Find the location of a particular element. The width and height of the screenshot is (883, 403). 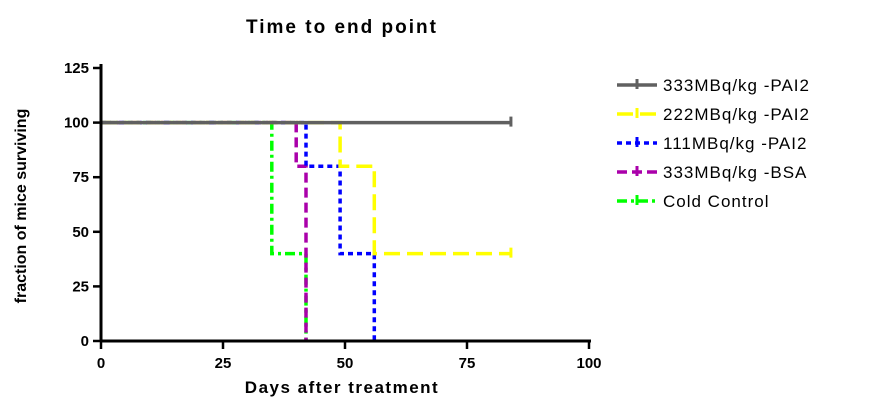

y-tick-label-50: 50 is located at coordinates (80, 232).